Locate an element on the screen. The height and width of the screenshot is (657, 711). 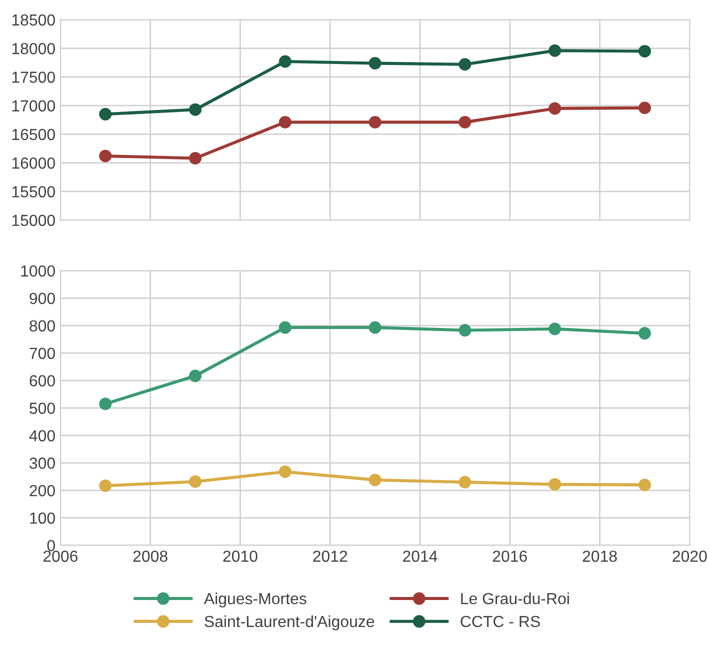
y-tick-label: 1000 is located at coordinates (38, 271).